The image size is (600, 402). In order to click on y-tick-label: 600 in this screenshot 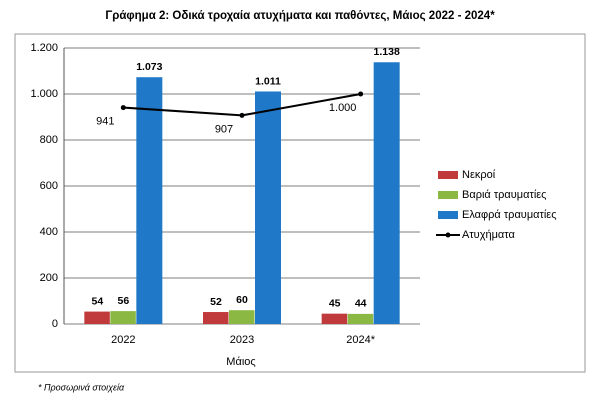, I will do `click(49, 186)`.